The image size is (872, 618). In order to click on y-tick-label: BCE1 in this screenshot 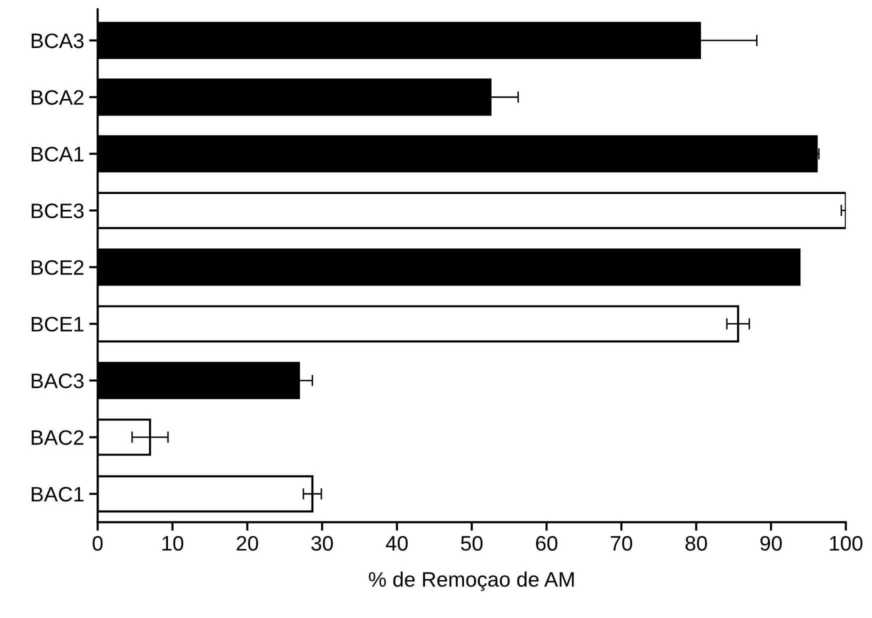, I will do `click(58, 324)`.